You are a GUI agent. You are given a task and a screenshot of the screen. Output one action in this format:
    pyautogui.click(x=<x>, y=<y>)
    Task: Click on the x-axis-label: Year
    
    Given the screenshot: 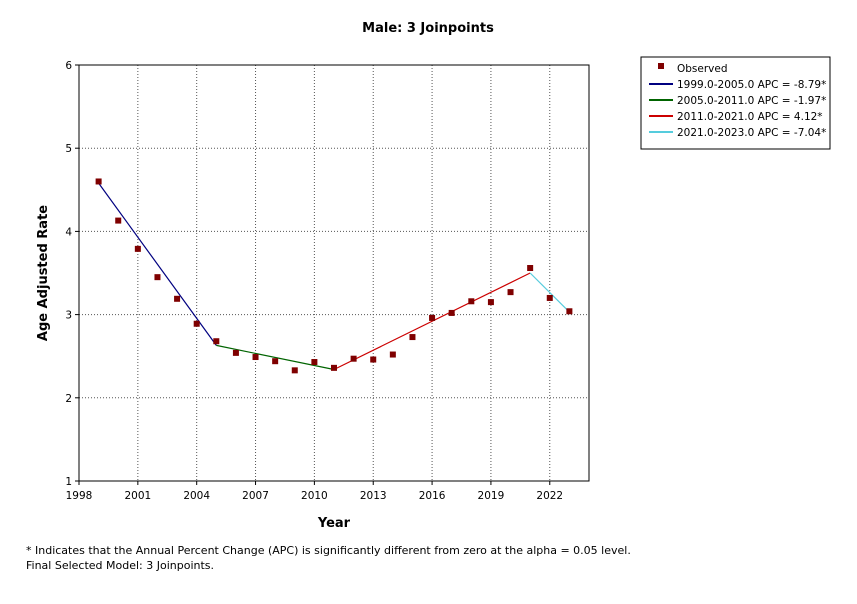 What is the action you would take?
    pyautogui.click(x=334, y=523)
    